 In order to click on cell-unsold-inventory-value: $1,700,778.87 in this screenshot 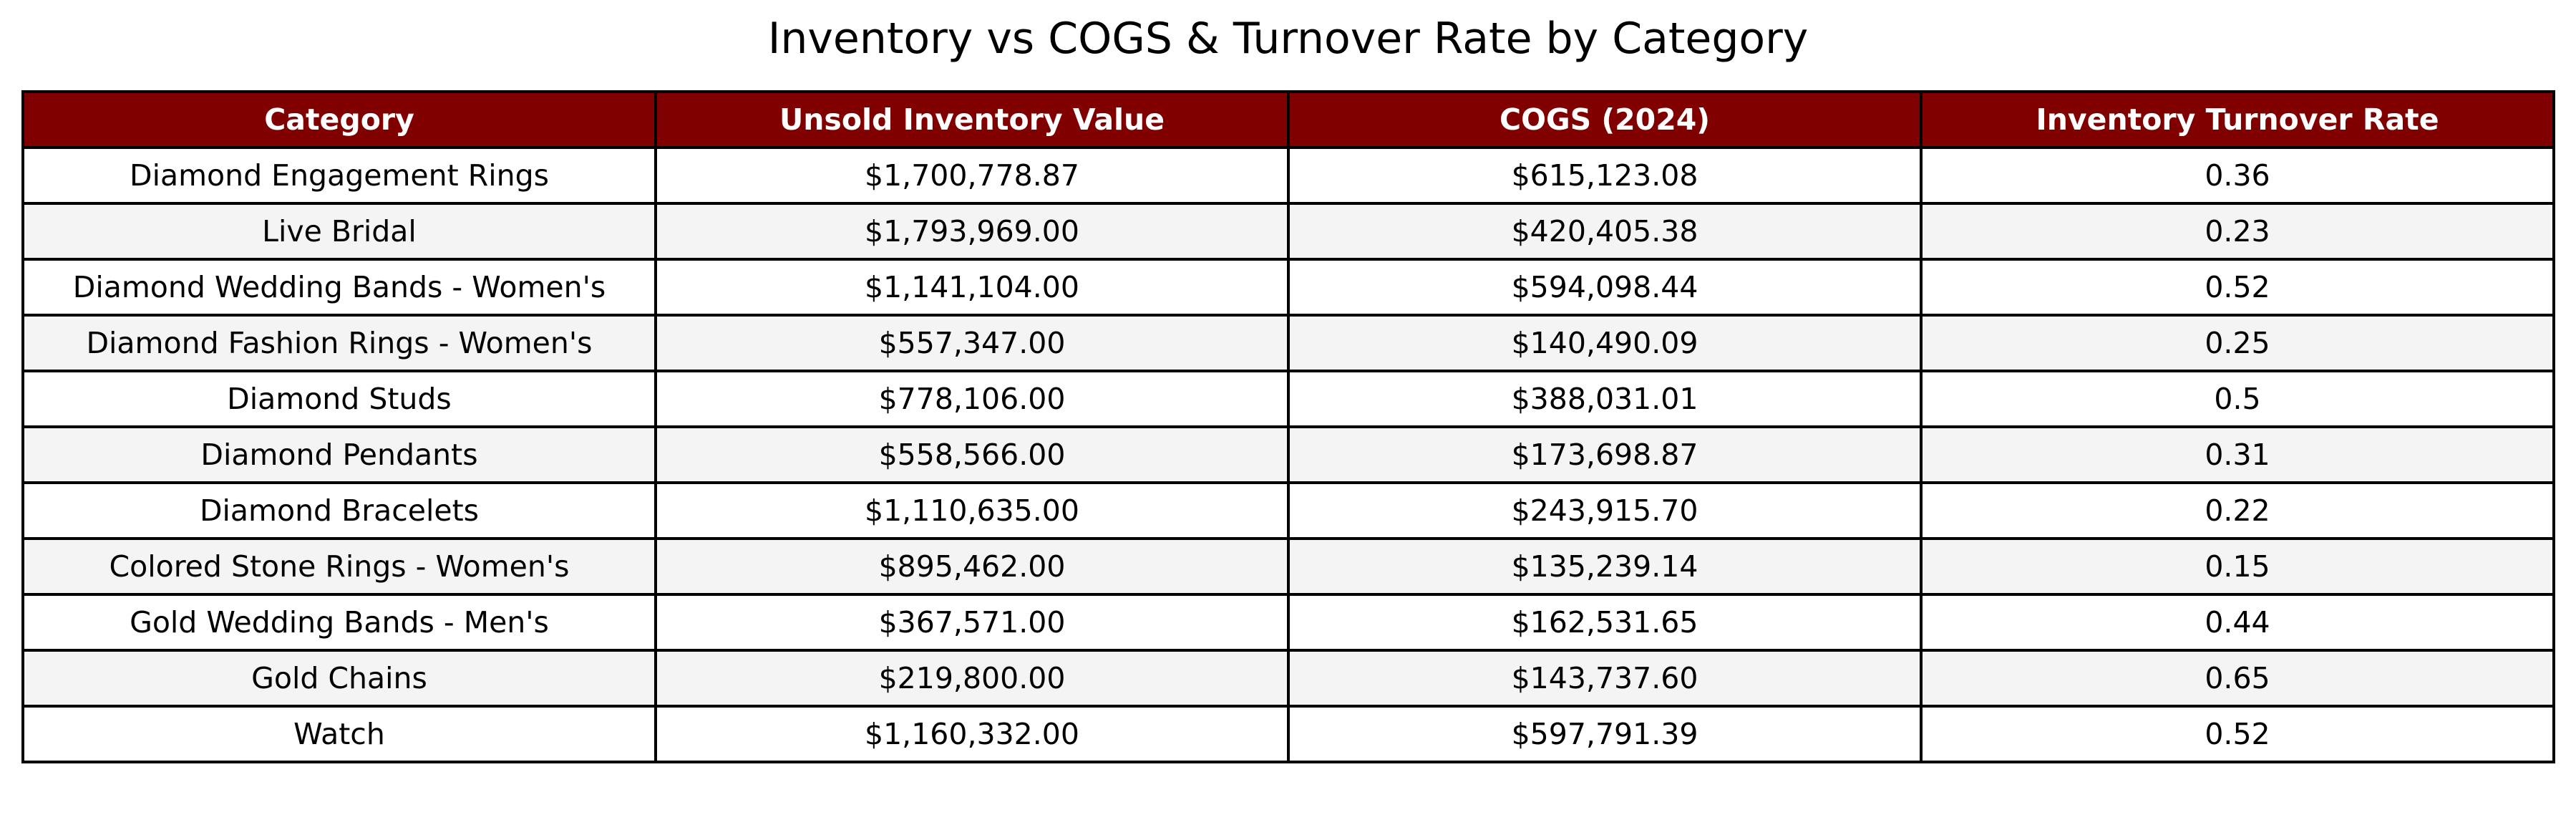, I will do `click(972, 175)`.